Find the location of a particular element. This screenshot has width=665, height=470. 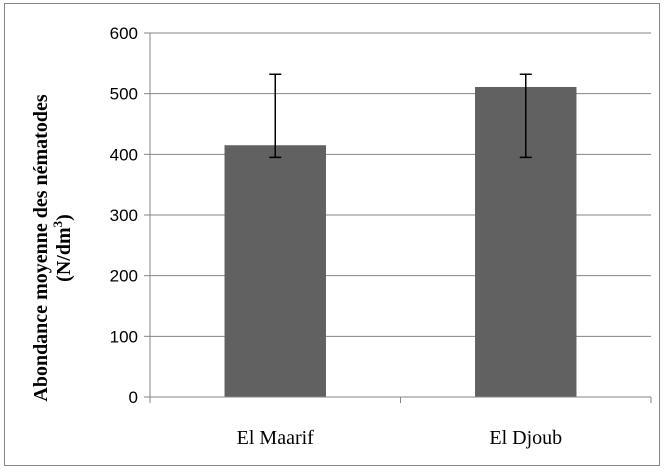

x-tick-label: El Maarif is located at coordinates (276, 438).